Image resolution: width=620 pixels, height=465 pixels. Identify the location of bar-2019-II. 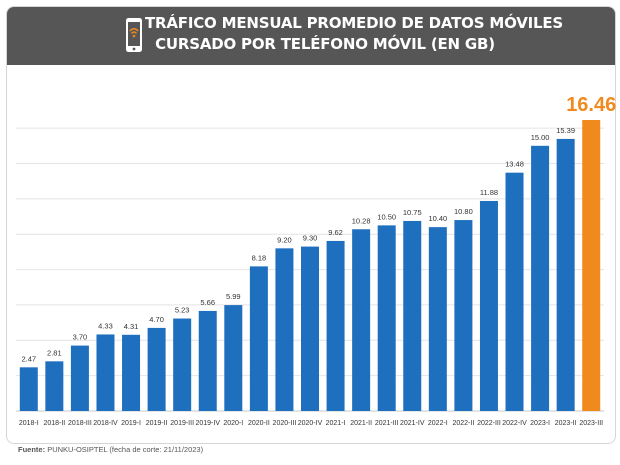
(156, 369).